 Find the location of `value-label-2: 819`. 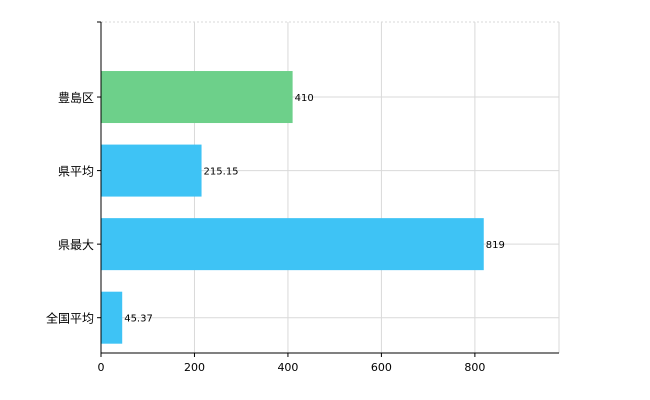

value-label-2: 819 is located at coordinates (495, 245).